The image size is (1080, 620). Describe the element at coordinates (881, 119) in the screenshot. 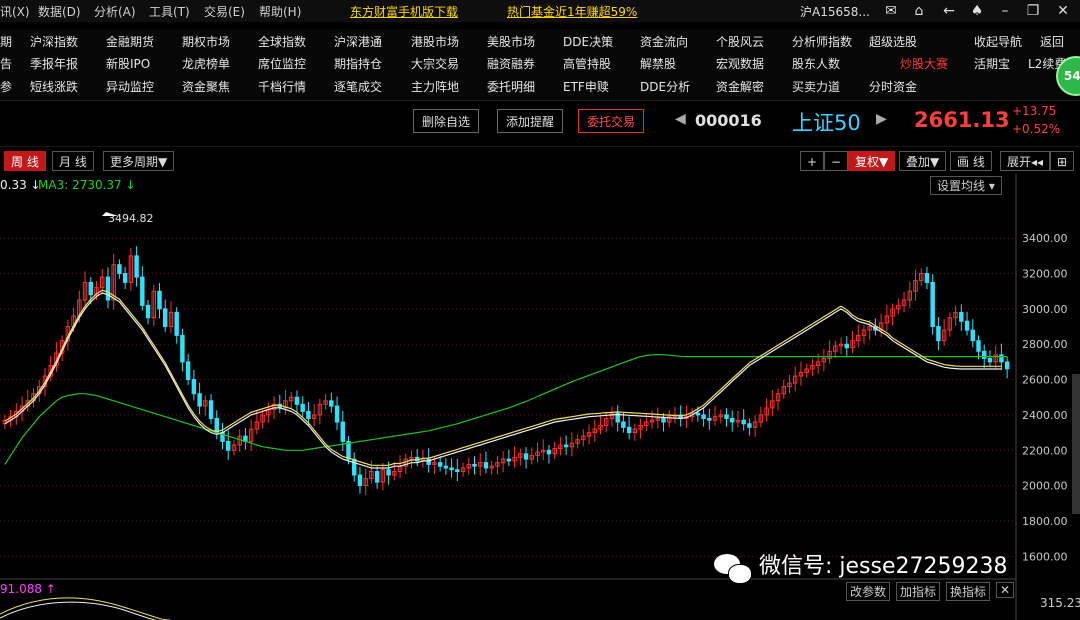

I see `next-stock-icon: ▶` at that location.